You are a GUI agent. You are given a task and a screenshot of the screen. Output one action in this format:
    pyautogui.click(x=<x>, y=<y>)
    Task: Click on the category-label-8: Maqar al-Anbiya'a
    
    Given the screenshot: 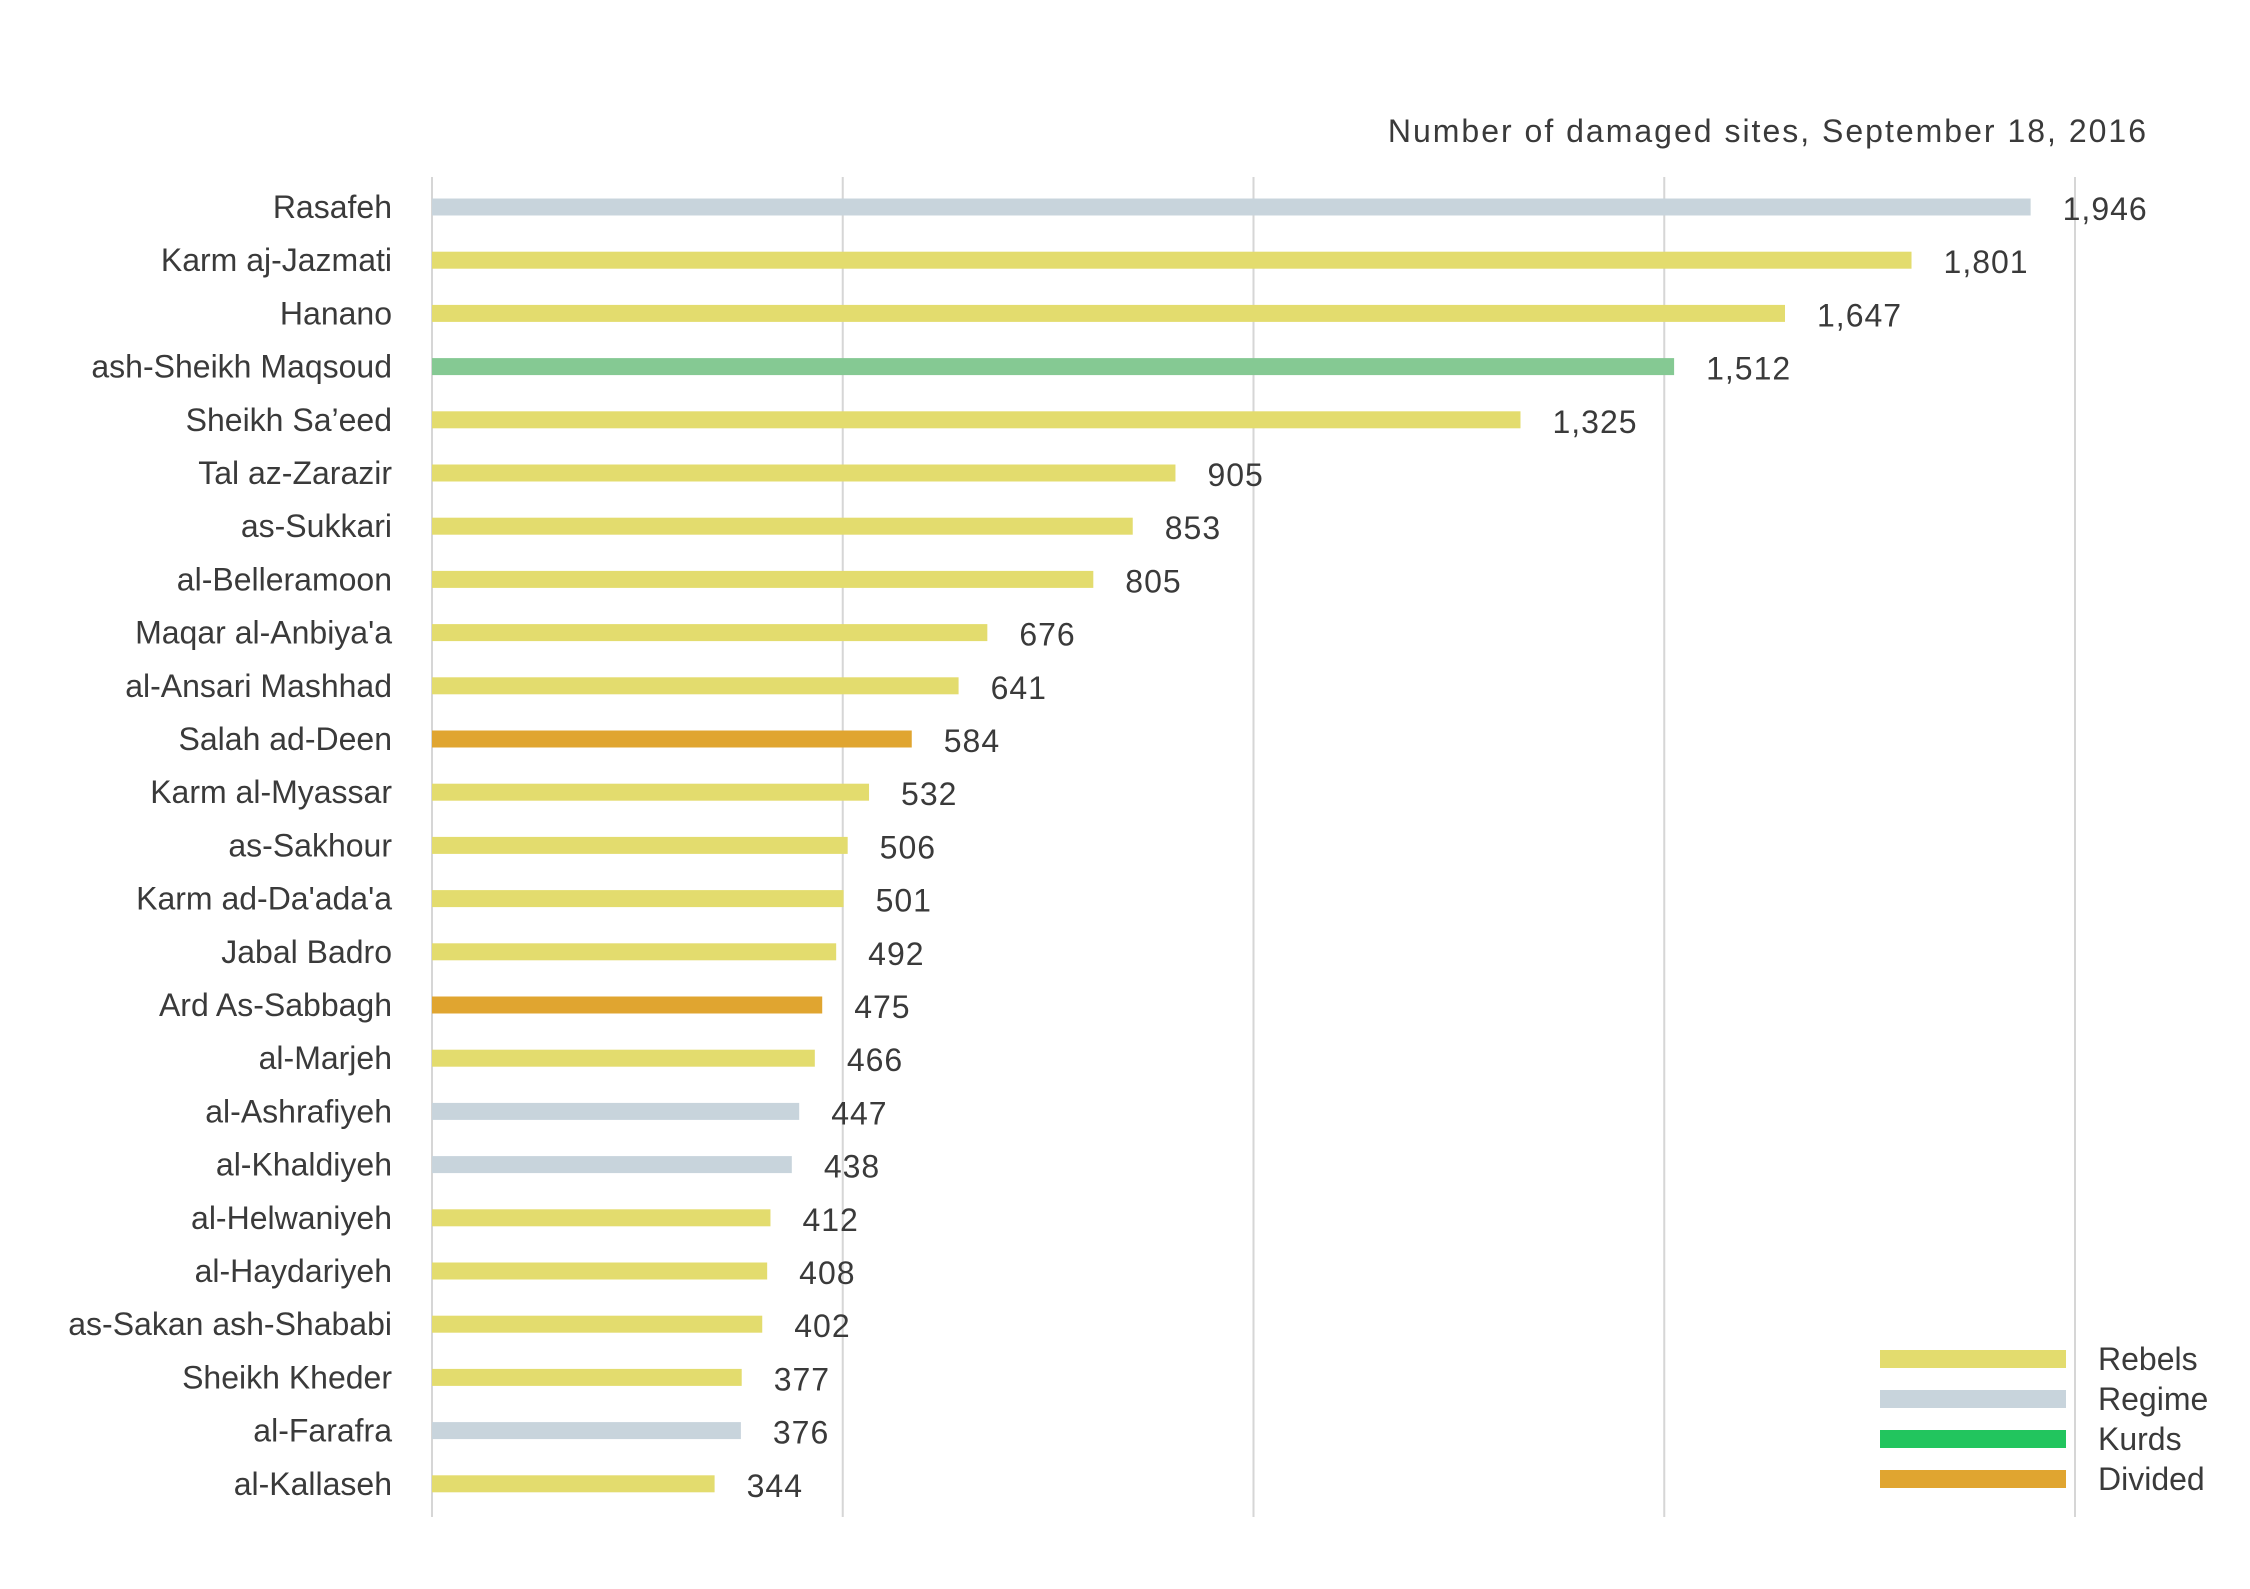 What is the action you would take?
    pyautogui.click(x=263, y=633)
    